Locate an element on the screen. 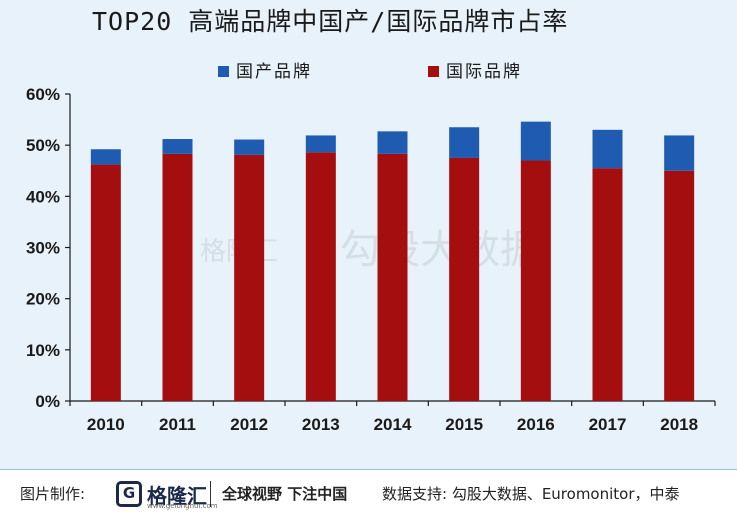 The width and height of the screenshot is (737, 517). watermark-text: 勾股大数据 is located at coordinates (440, 250).